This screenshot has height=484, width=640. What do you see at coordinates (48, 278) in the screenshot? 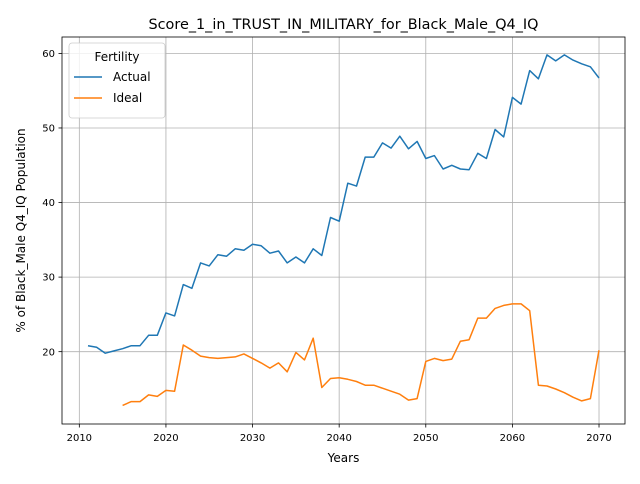
I see `y-tick-label: 30` at bounding box center [48, 278].